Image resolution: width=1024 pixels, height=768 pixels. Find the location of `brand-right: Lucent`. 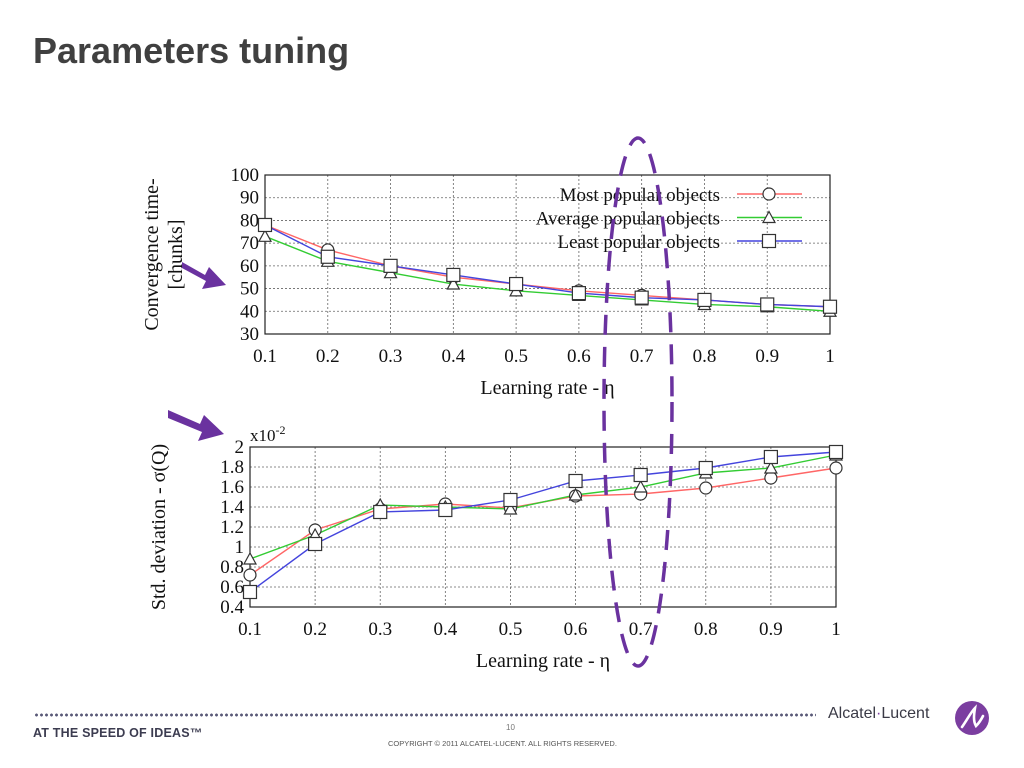

brand-right: Lucent is located at coordinates (905, 713).